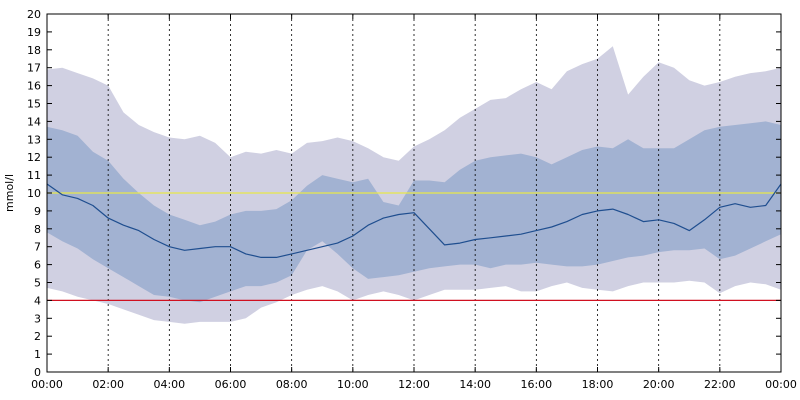 The width and height of the screenshot is (800, 400). Describe the element at coordinates (34, 104) in the screenshot. I see `y-tick-label: 15` at that location.